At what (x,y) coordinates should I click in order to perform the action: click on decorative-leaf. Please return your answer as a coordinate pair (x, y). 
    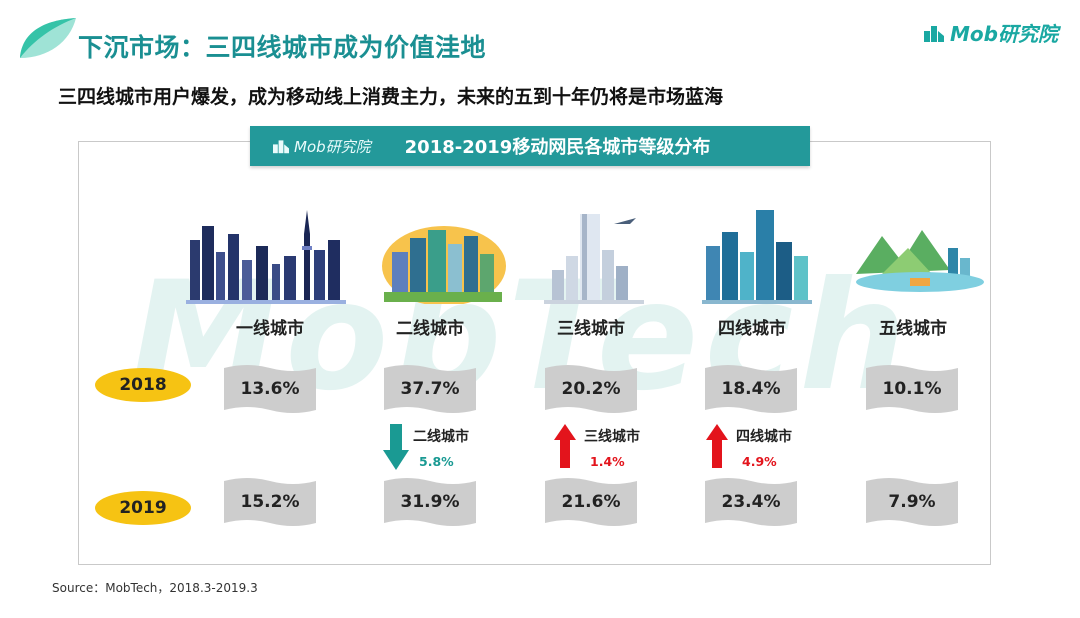
    Looking at the image, I should click on (49, 41).